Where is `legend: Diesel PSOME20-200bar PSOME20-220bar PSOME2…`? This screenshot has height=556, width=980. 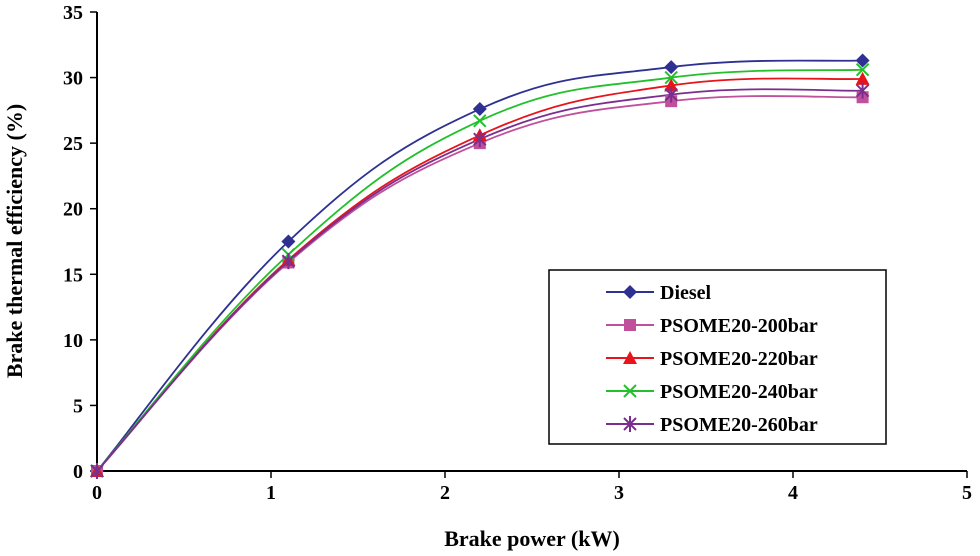
legend: Diesel PSOME20-200bar PSOME20-220bar PSOME2… is located at coordinates (717, 357).